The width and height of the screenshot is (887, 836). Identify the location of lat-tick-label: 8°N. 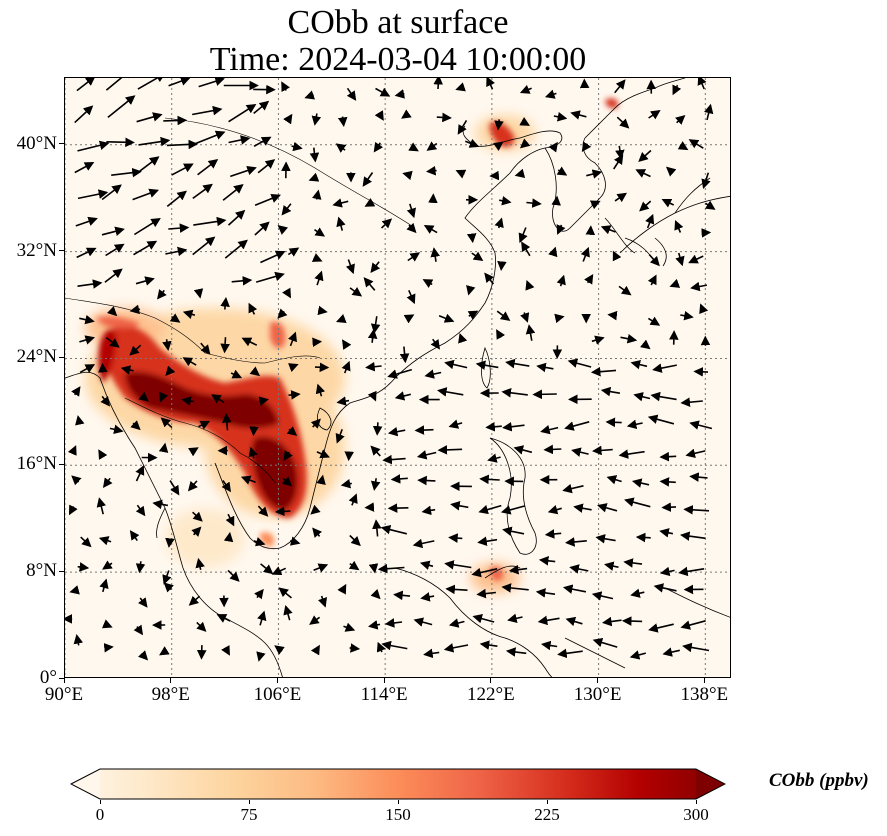
(41, 571).